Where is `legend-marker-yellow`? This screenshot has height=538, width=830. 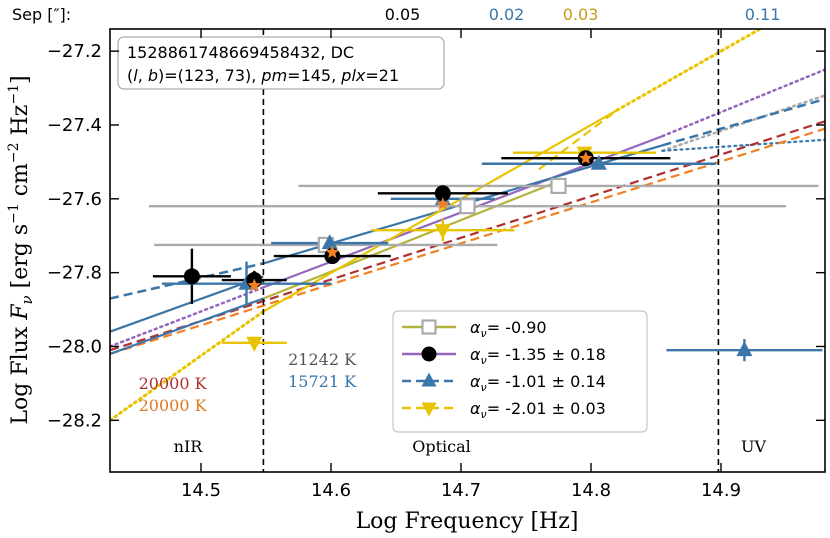 legend-marker-yellow is located at coordinates (429, 409).